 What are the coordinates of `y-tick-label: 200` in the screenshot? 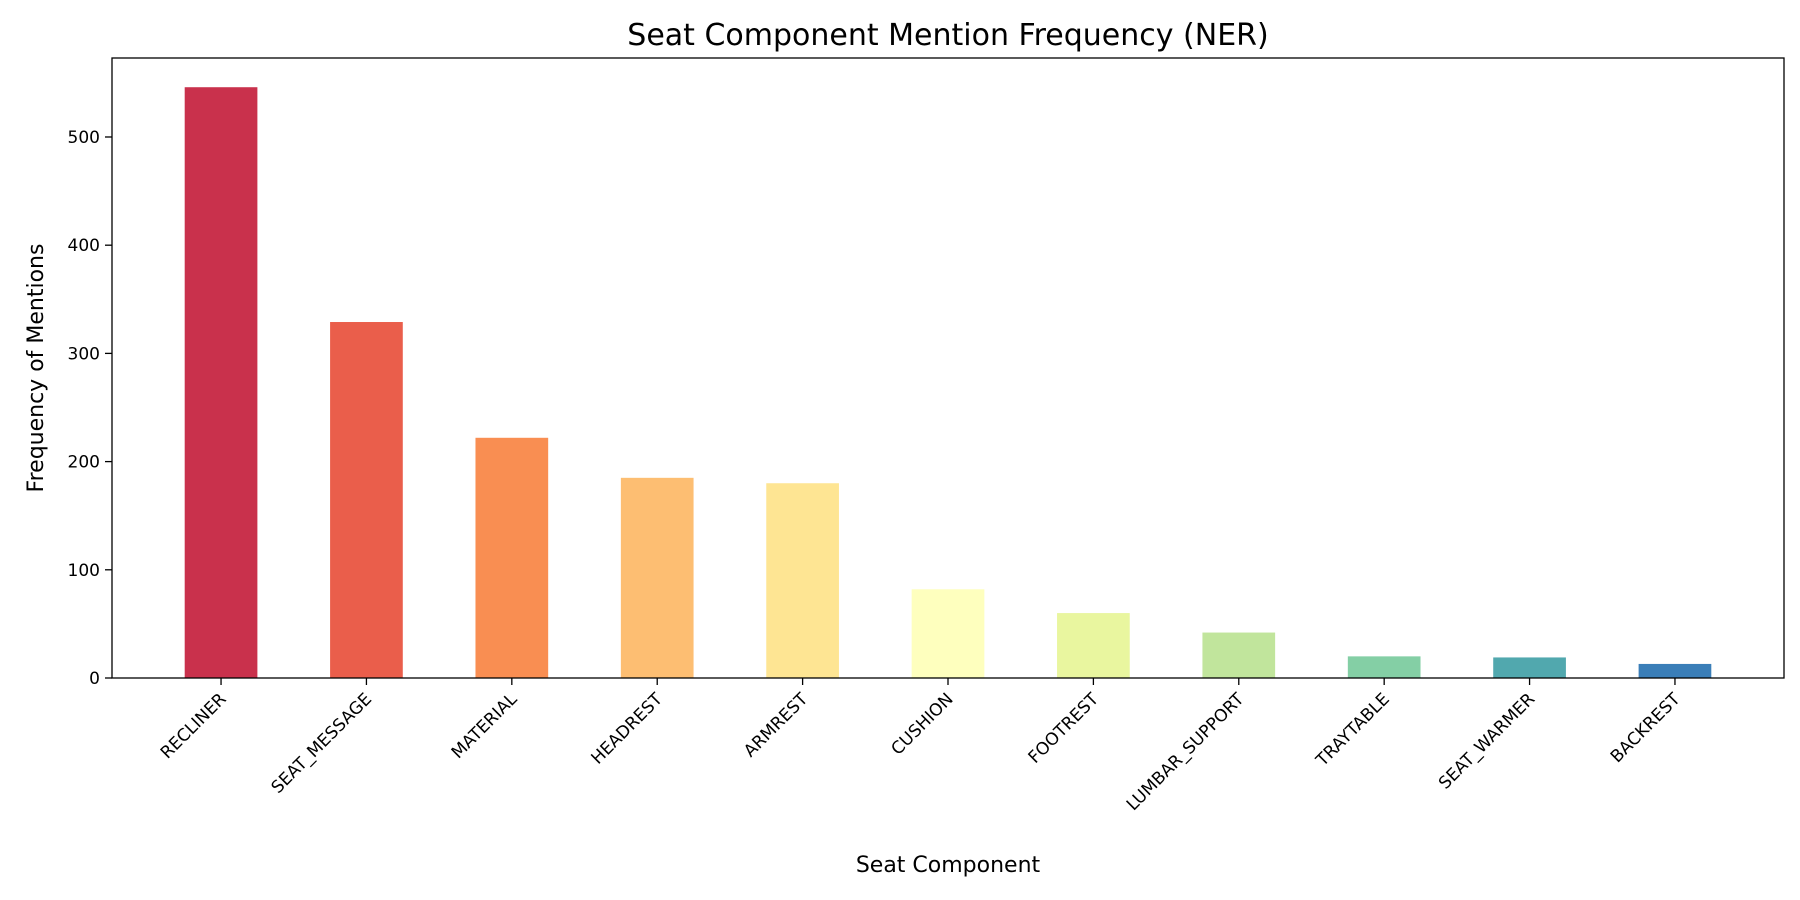 It's located at (84, 463).